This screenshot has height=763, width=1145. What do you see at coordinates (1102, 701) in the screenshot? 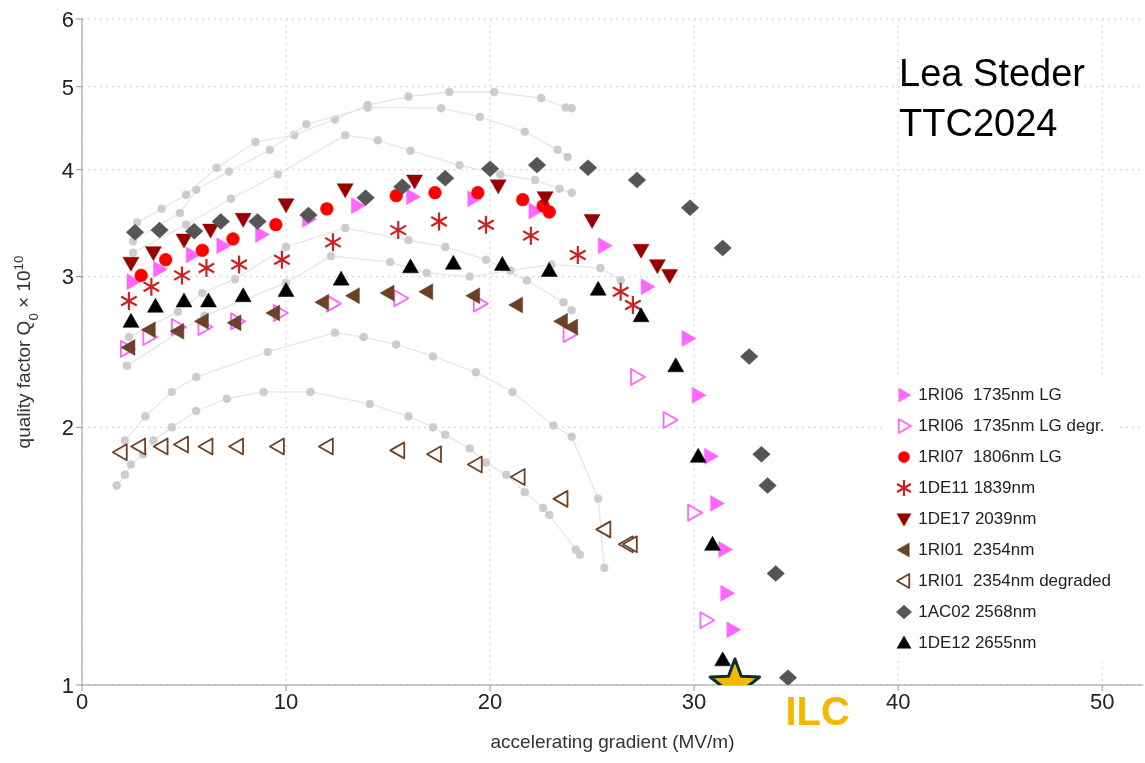
I see `x-tick-label: 50` at bounding box center [1102, 701].